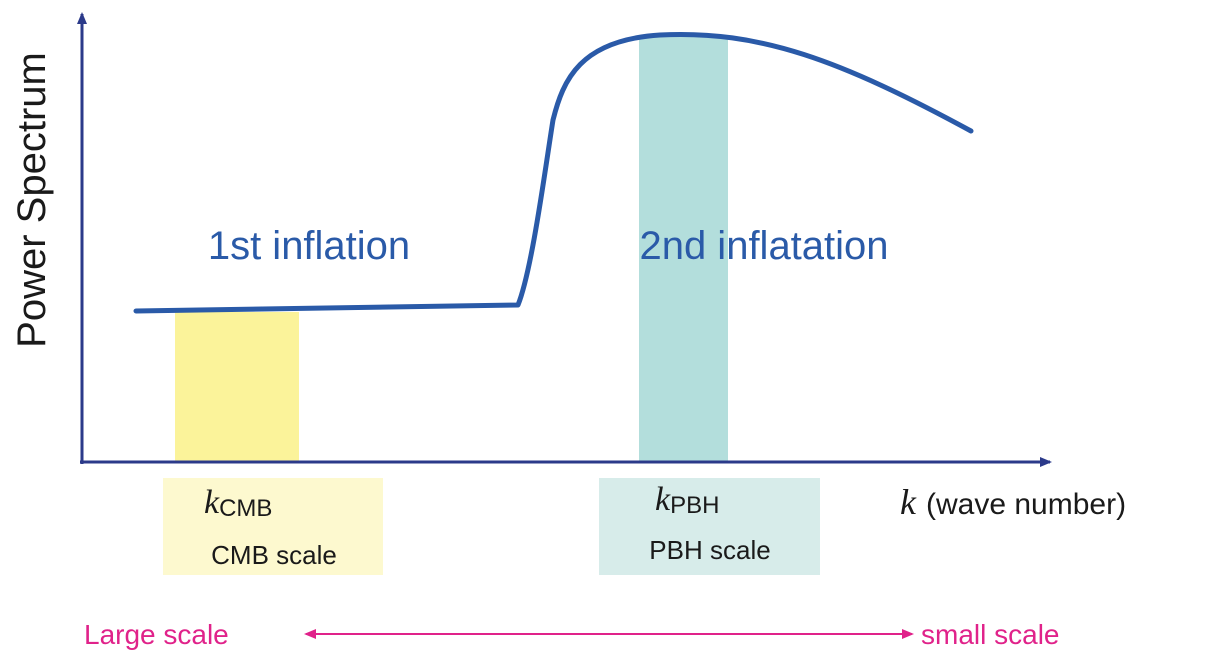 This screenshot has width=1215, height=659. What do you see at coordinates (990, 634) in the screenshot?
I see `small-scale-label: small scale` at bounding box center [990, 634].